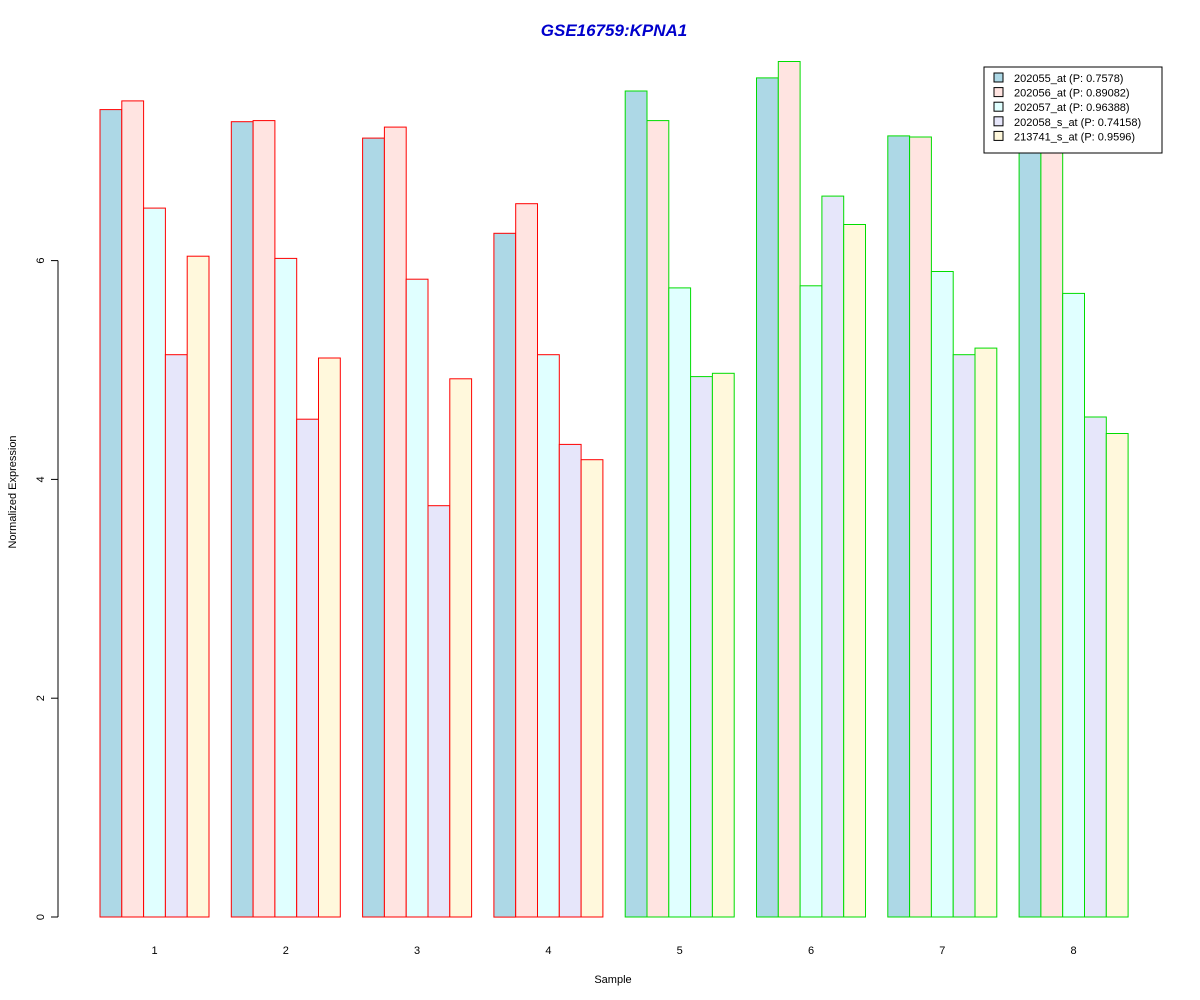  I want to click on y-tick-label: 0, so click(41, 917).